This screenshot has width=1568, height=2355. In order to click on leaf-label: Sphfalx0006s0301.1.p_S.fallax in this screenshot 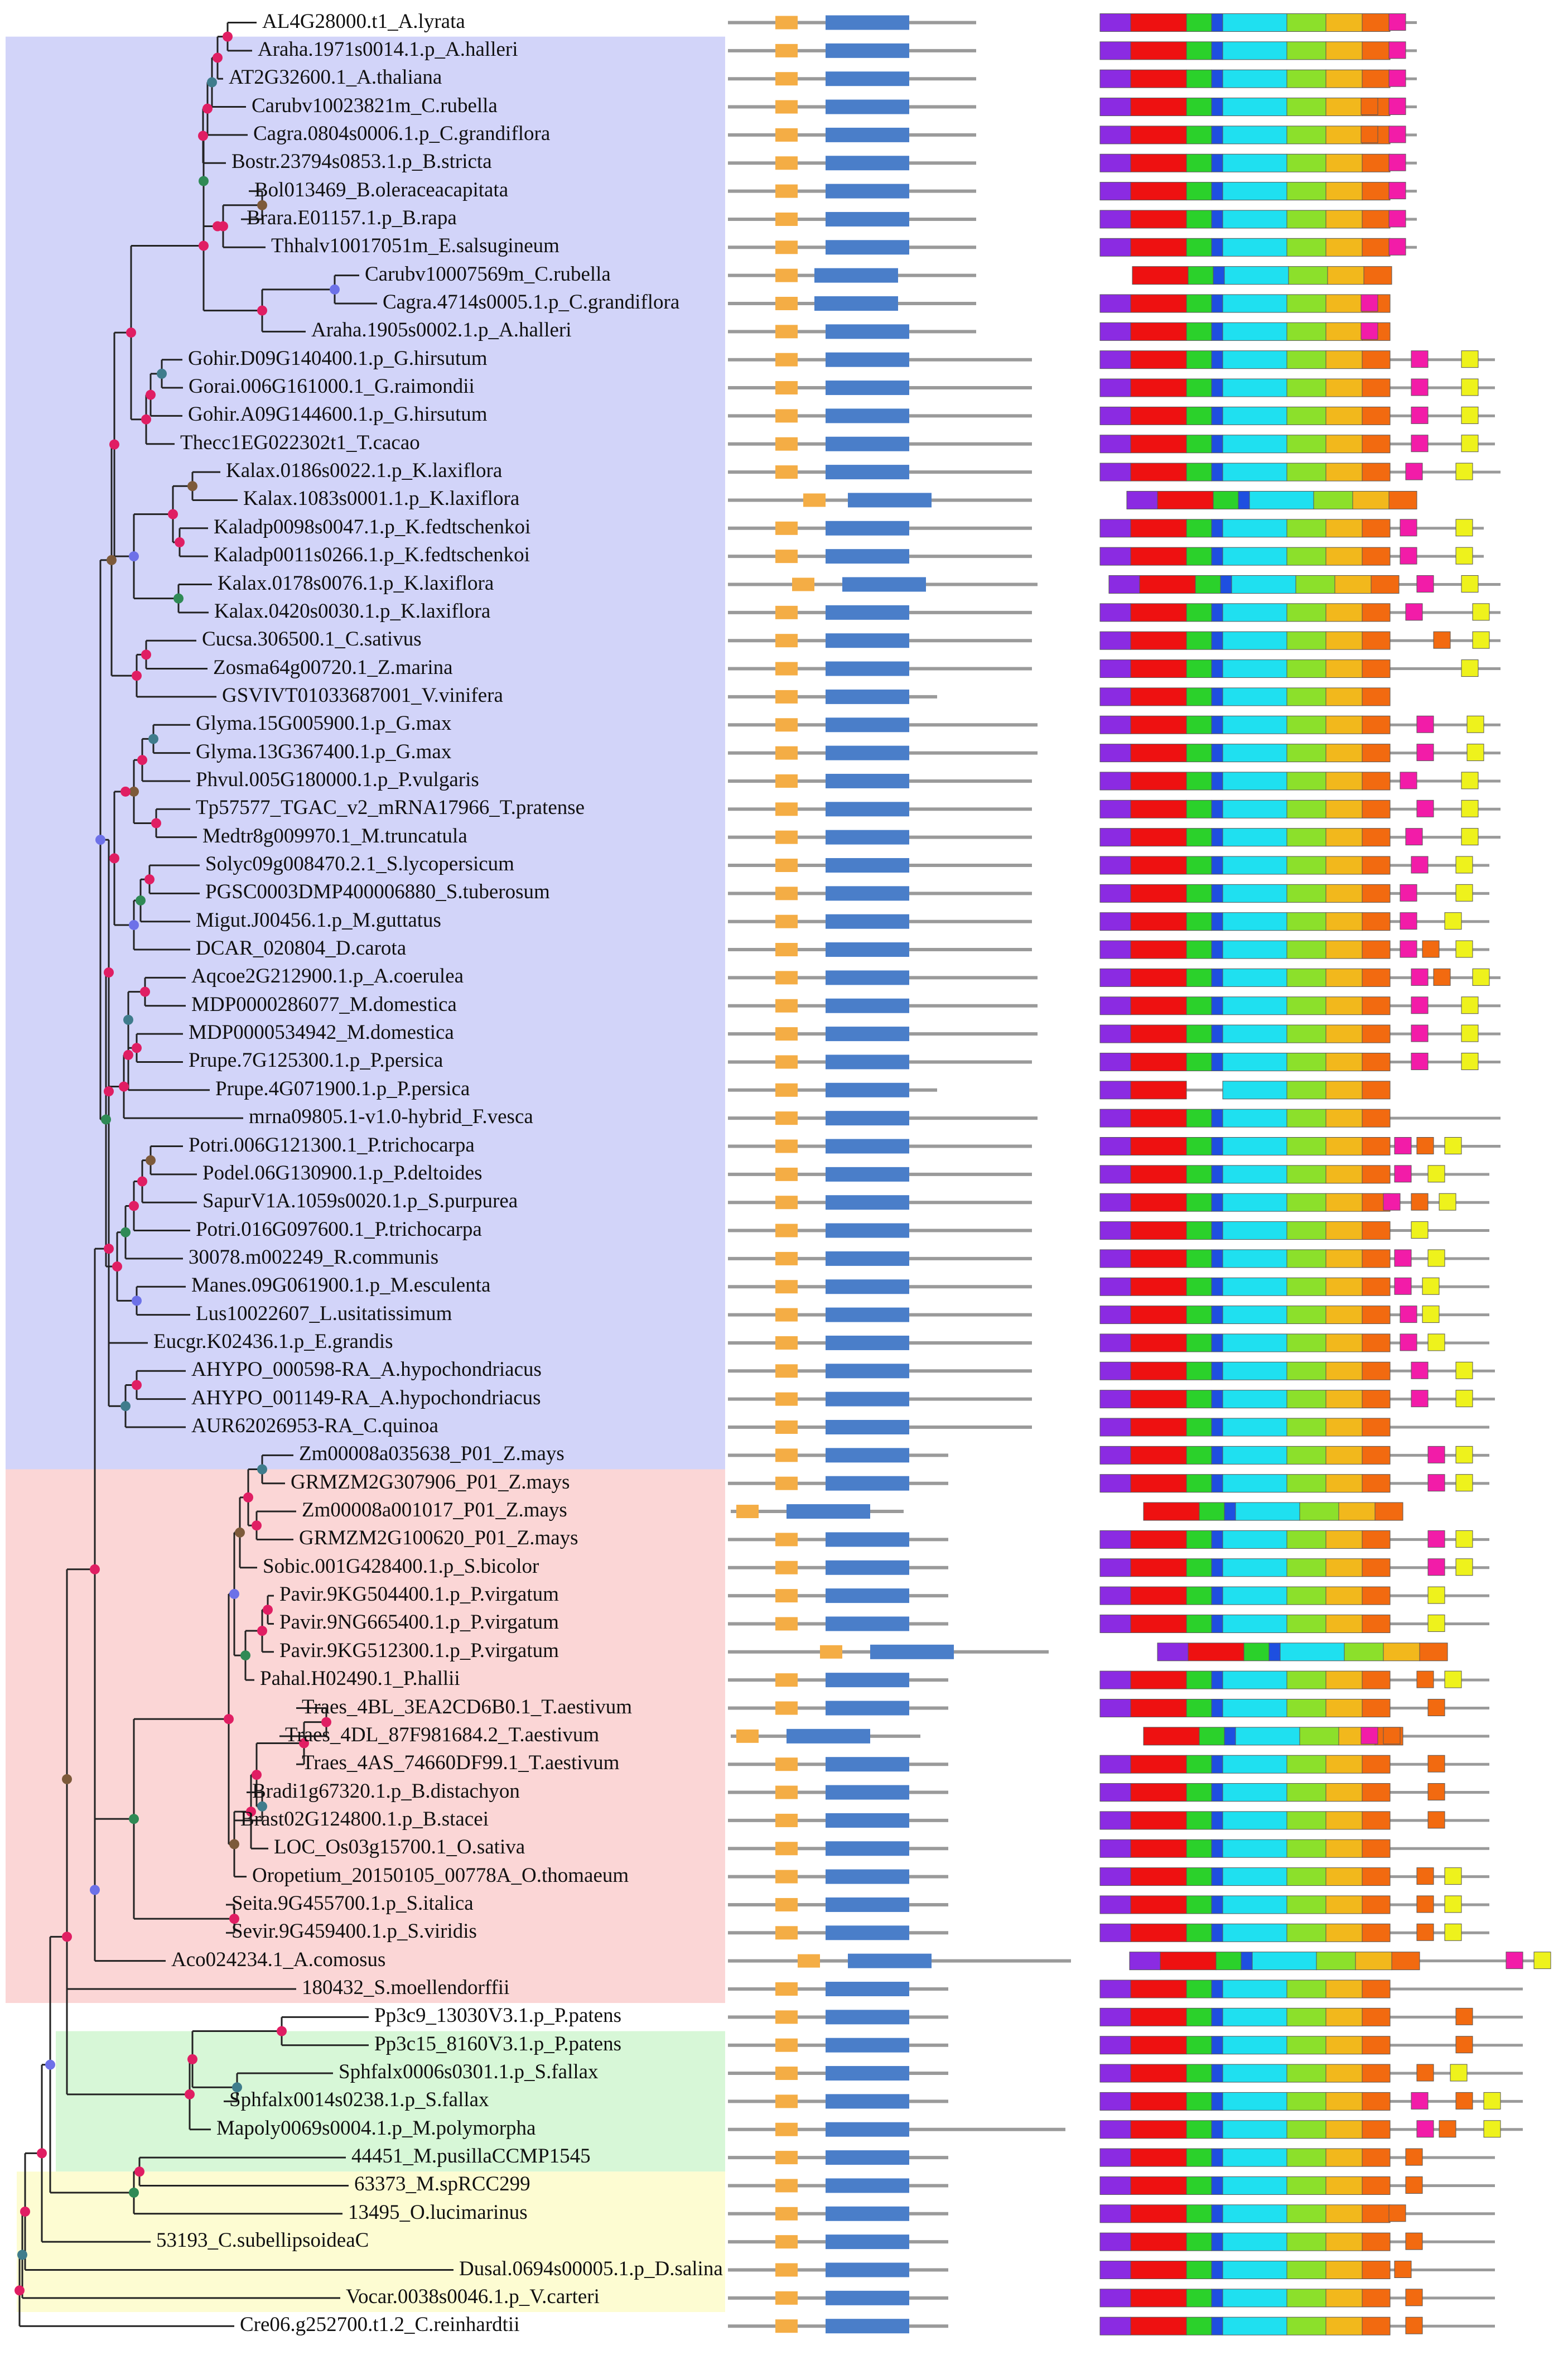, I will do `click(469, 2072)`.